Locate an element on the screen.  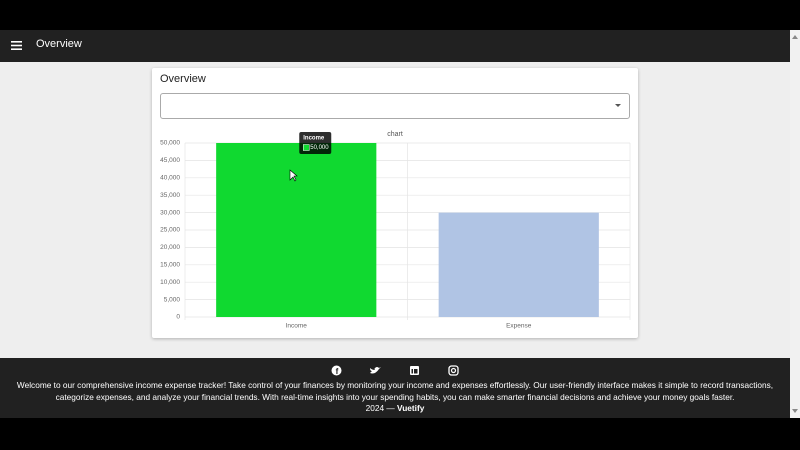
scrollbar is located at coordinates (795, 224).